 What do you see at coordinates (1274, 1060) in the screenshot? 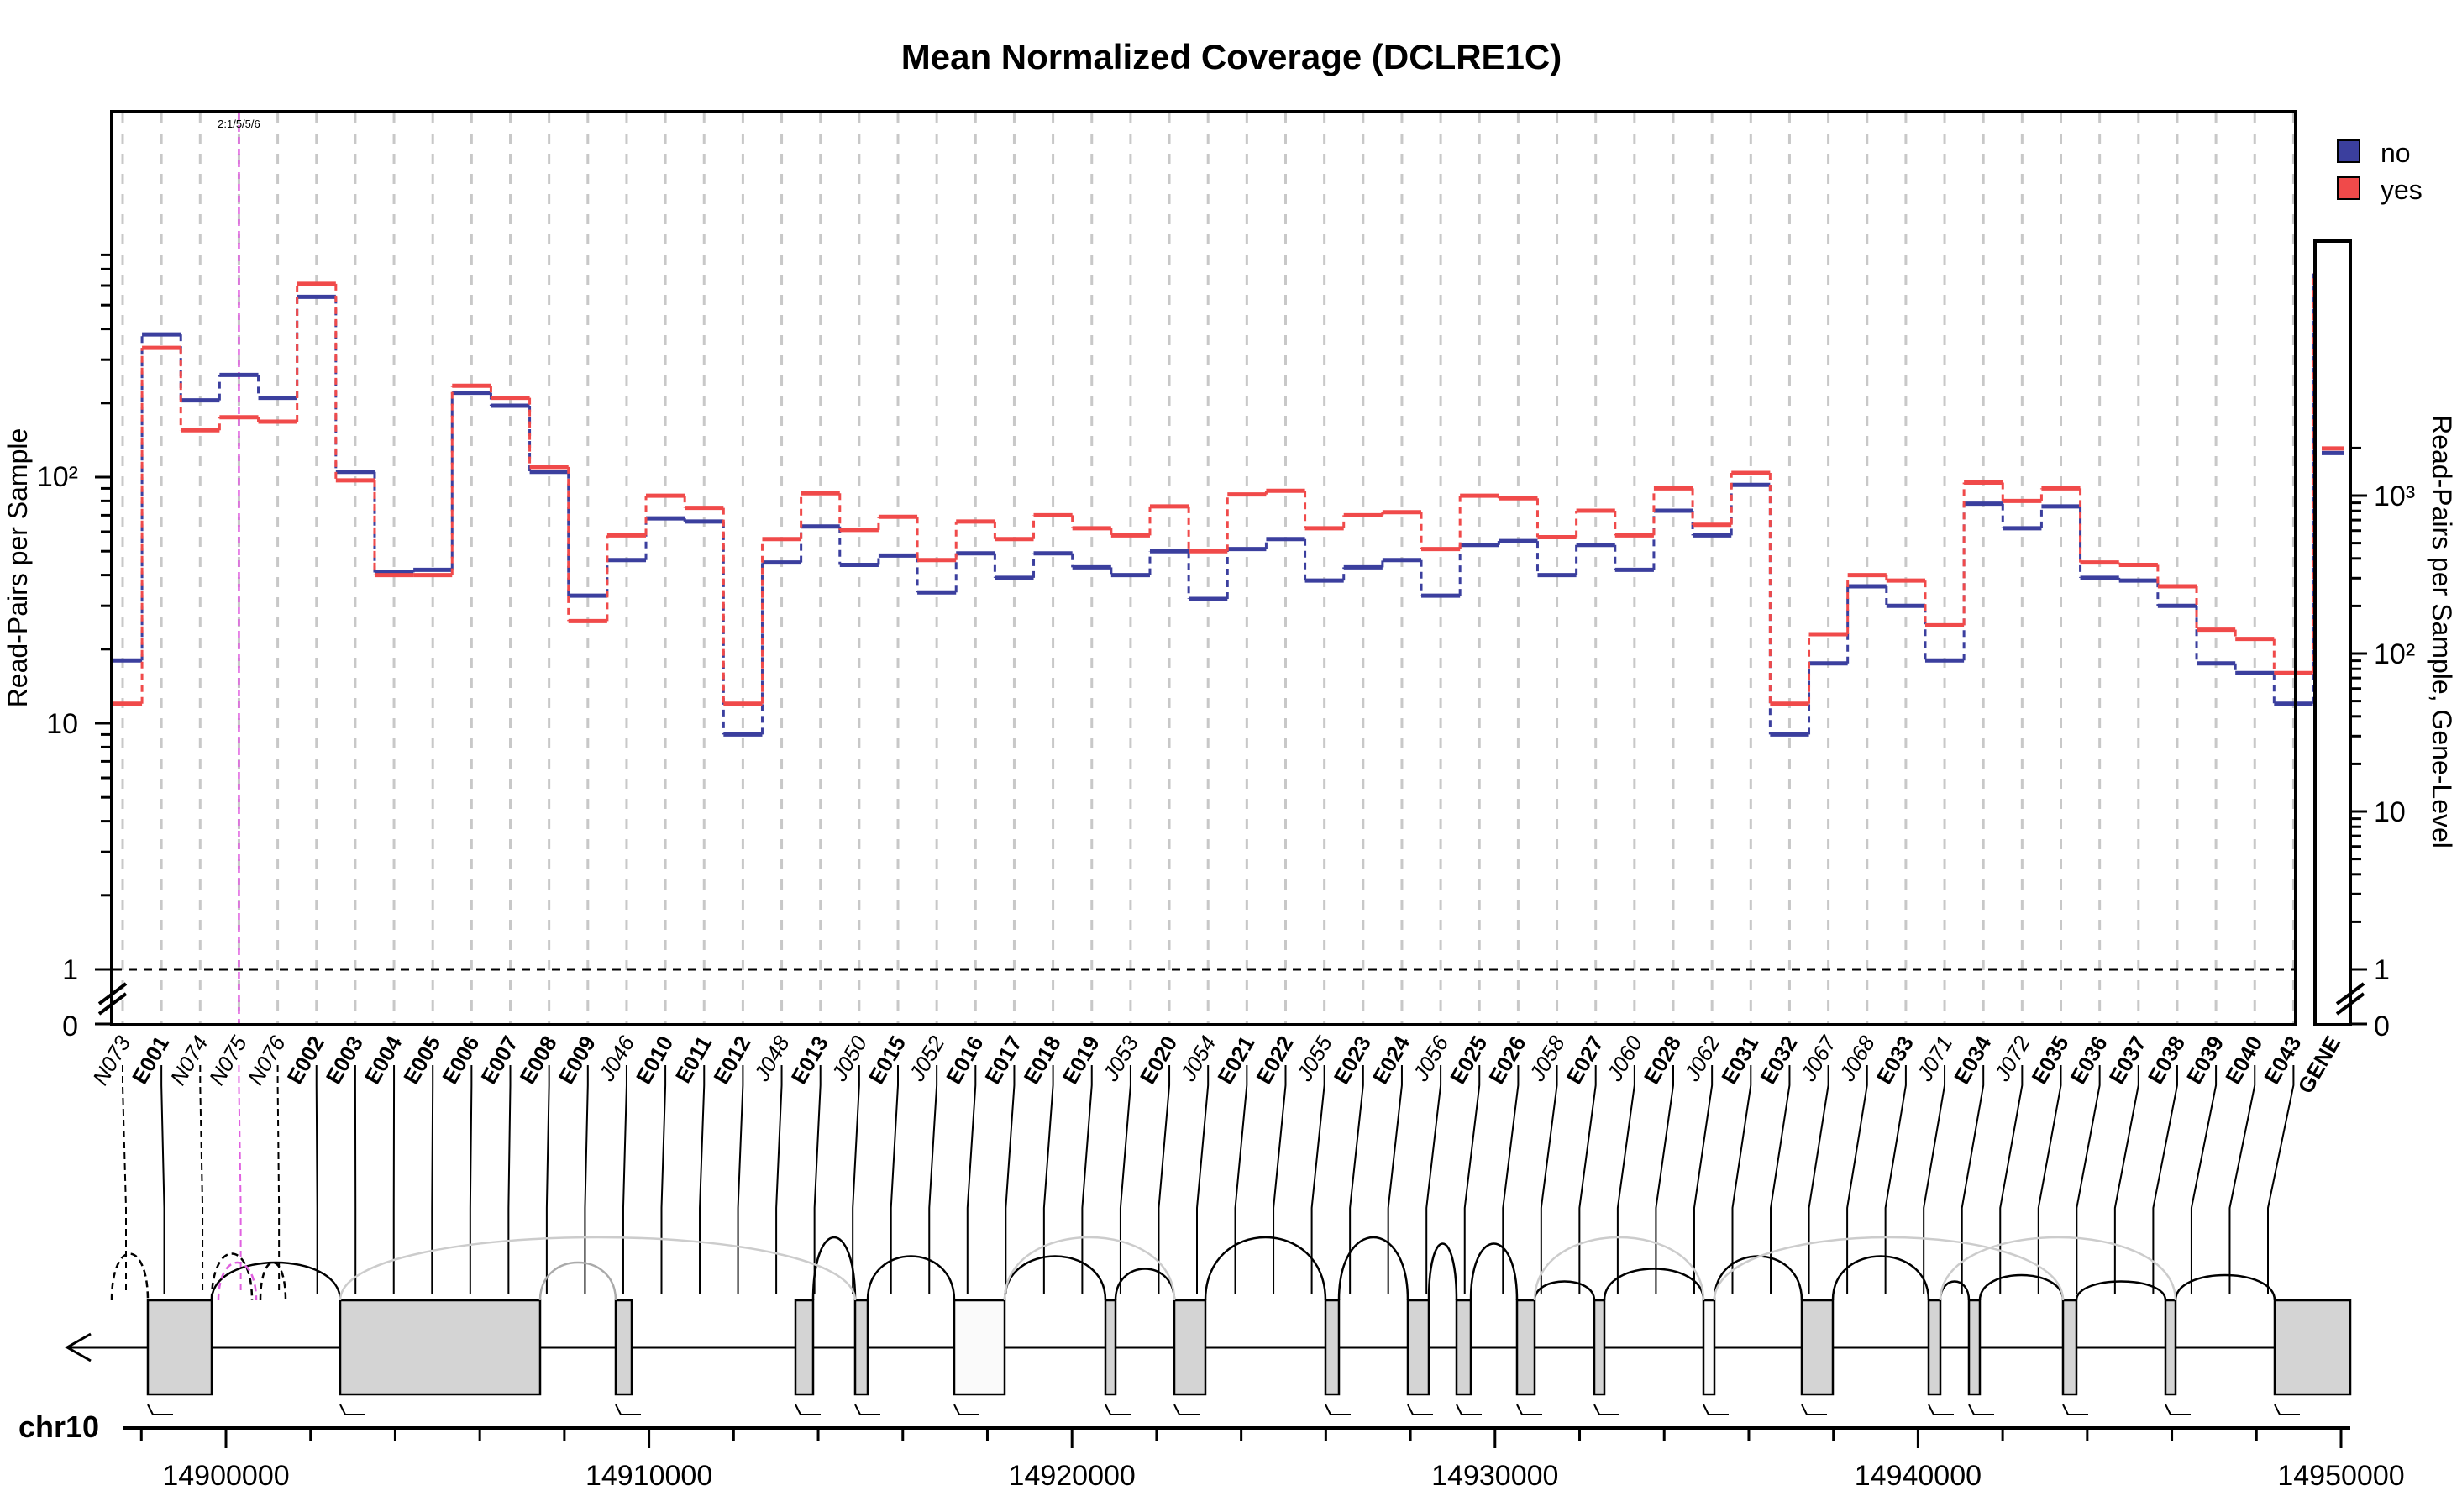
I see `feature-label-E022: E022` at bounding box center [1274, 1060].